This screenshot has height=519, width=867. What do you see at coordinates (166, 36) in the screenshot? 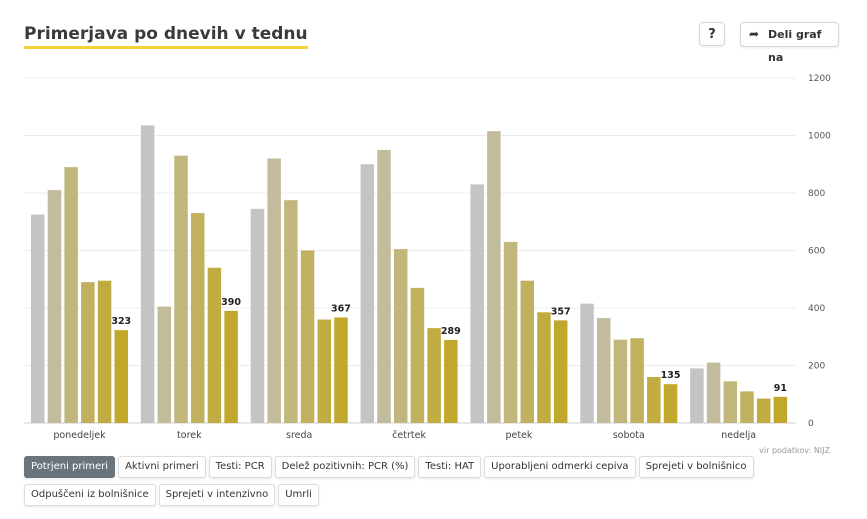
I see `chart-title: Primerjava po dnevih v tednu` at bounding box center [166, 36].